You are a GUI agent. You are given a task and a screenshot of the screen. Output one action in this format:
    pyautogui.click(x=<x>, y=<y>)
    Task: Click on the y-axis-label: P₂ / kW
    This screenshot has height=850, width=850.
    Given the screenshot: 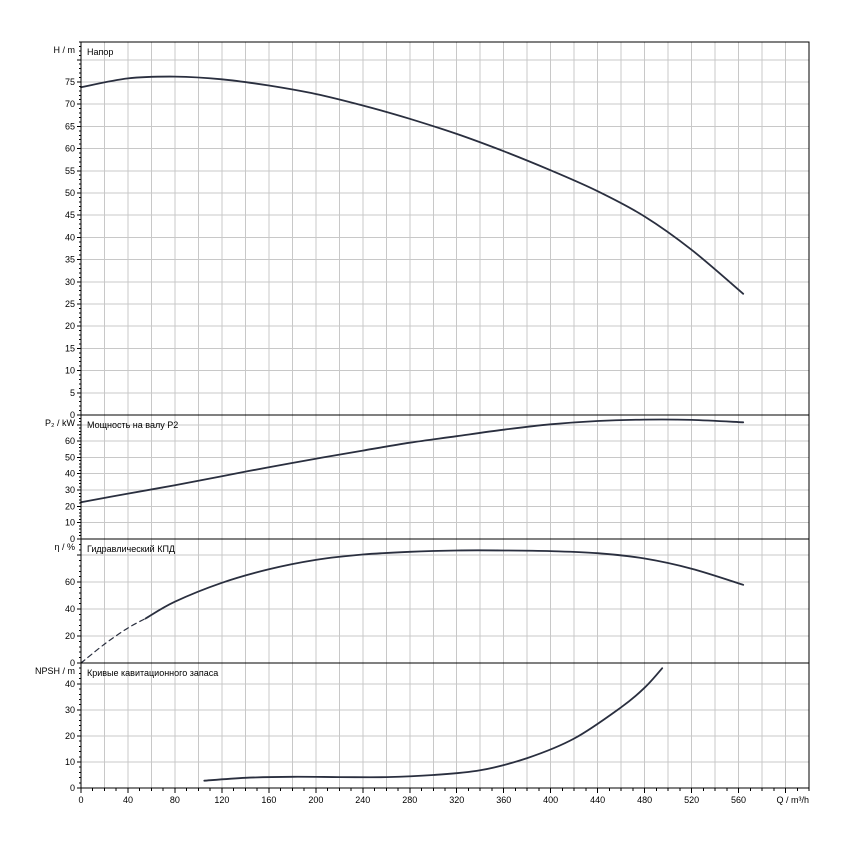 What is the action you would take?
    pyautogui.click(x=60, y=423)
    